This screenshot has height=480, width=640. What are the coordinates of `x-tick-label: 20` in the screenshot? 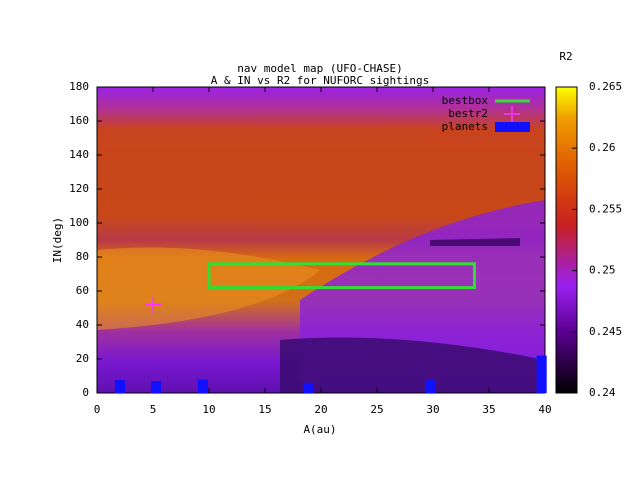 It's located at (320, 409).